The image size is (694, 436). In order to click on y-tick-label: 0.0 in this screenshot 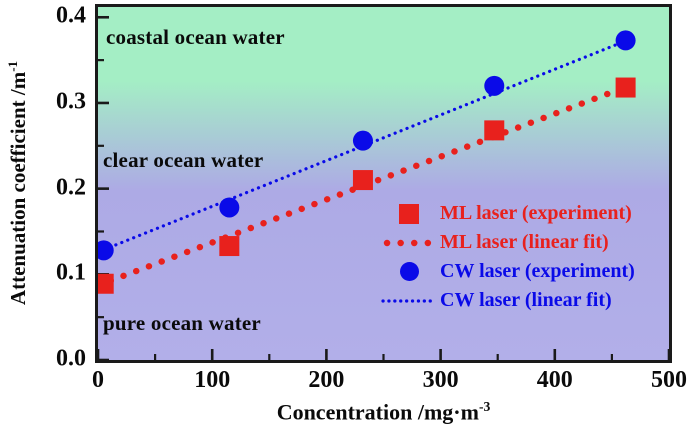, I will do `click(71, 358)`.